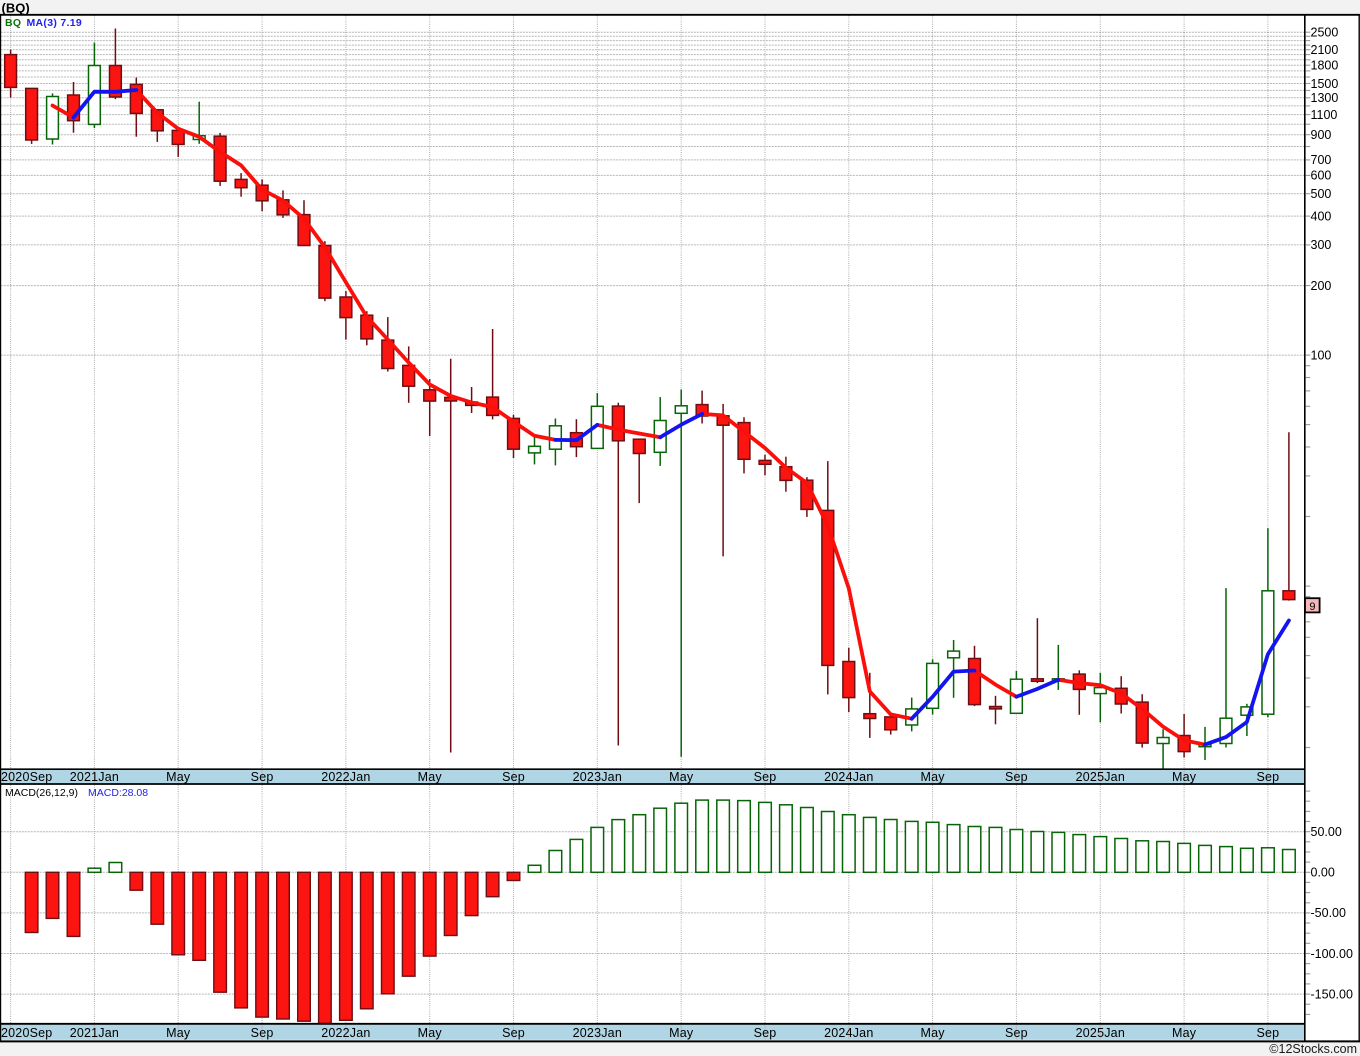 The image size is (1360, 1056). Describe the element at coordinates (1325, 50) in the screenshot. I see `svg-text: 2100` at that location.